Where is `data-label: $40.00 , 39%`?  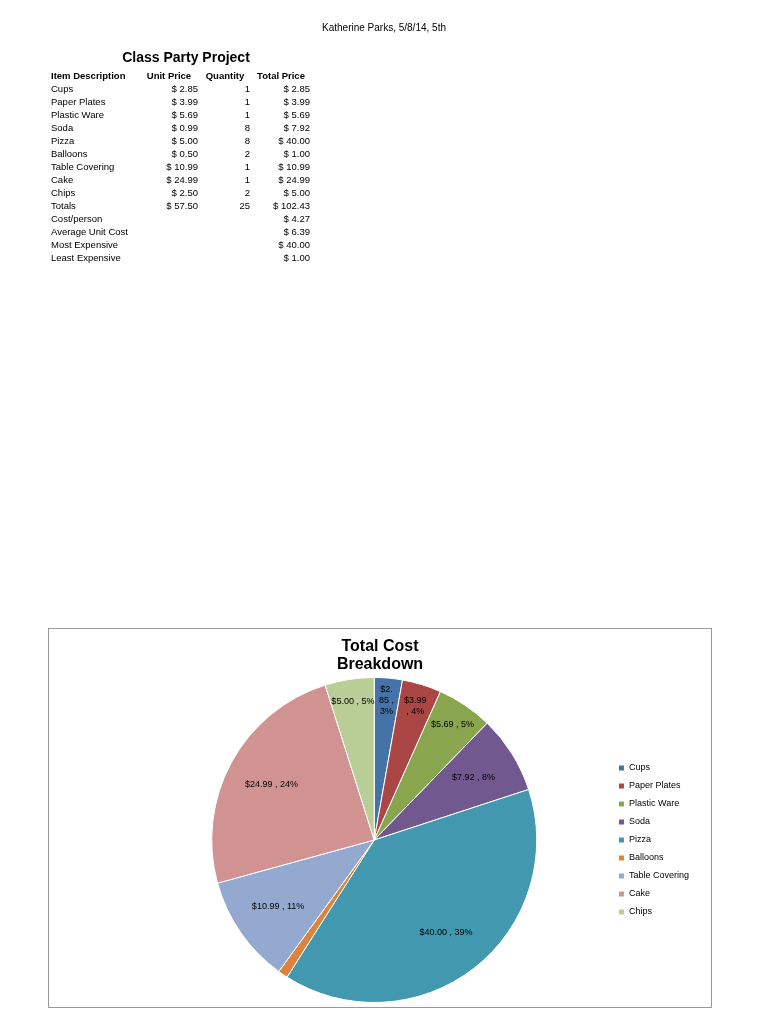 data-label: $40.00 , 39% is located at coordinates (446, 931).